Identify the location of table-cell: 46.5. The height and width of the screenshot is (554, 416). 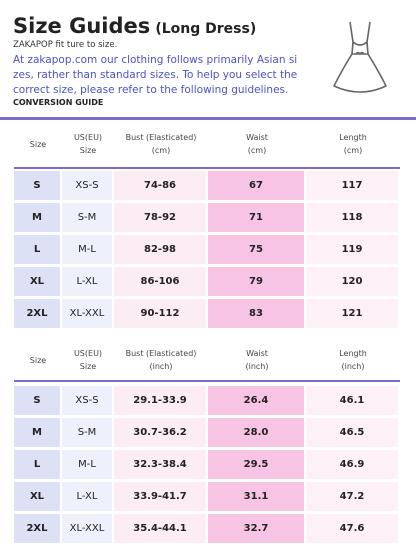
(352, 432).